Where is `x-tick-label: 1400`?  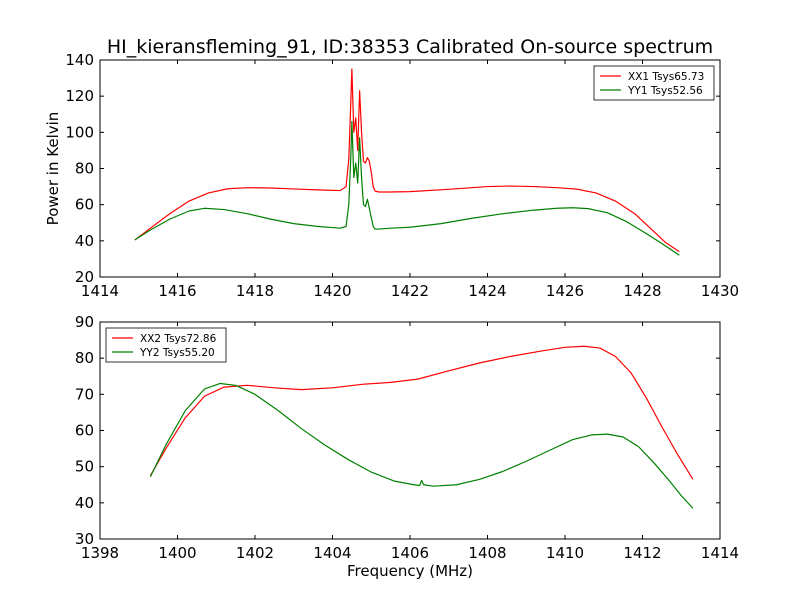 x-tick-label: 1400 is located at coordinates (177, 553).